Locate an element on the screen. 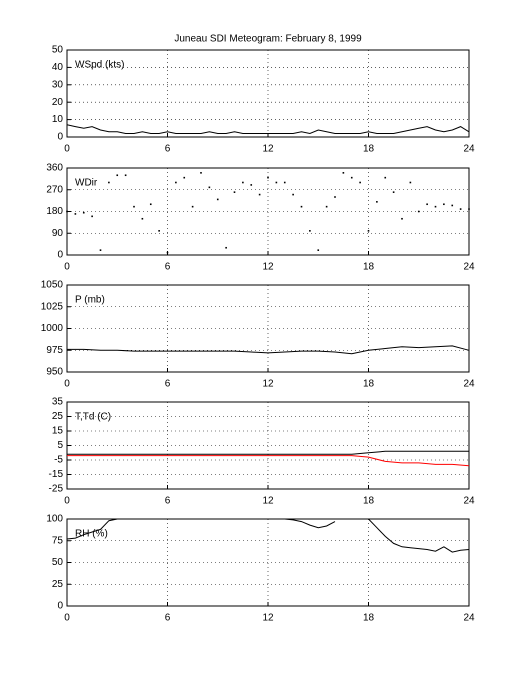  y-tick-label: 35 is located at coordinates (58, 402).